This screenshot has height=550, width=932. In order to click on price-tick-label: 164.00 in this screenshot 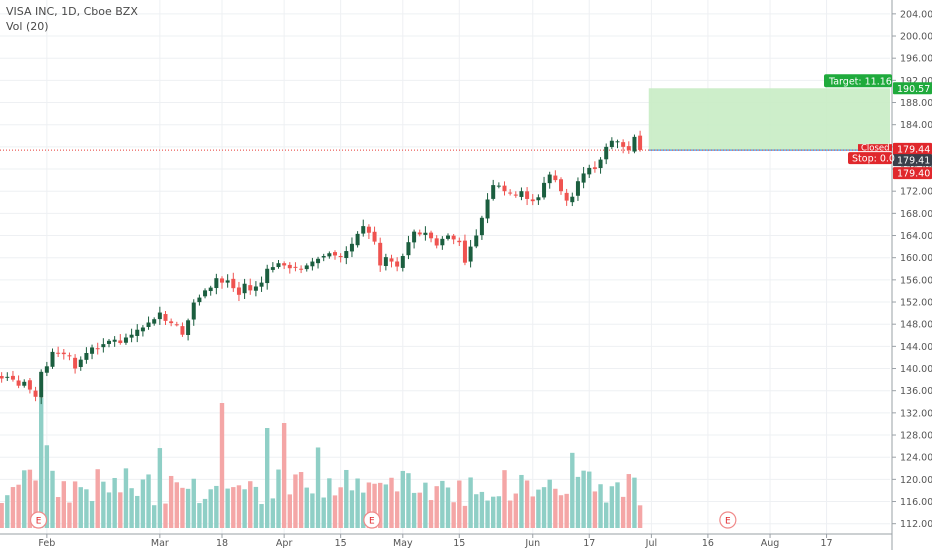, I will do `click(916, 236)`.